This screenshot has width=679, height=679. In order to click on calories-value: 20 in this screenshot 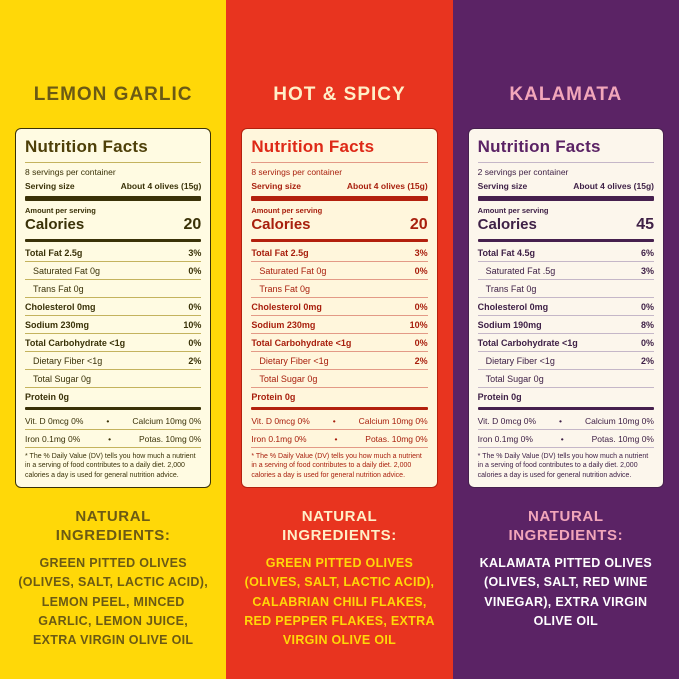, I will do `click(418, 224)`.